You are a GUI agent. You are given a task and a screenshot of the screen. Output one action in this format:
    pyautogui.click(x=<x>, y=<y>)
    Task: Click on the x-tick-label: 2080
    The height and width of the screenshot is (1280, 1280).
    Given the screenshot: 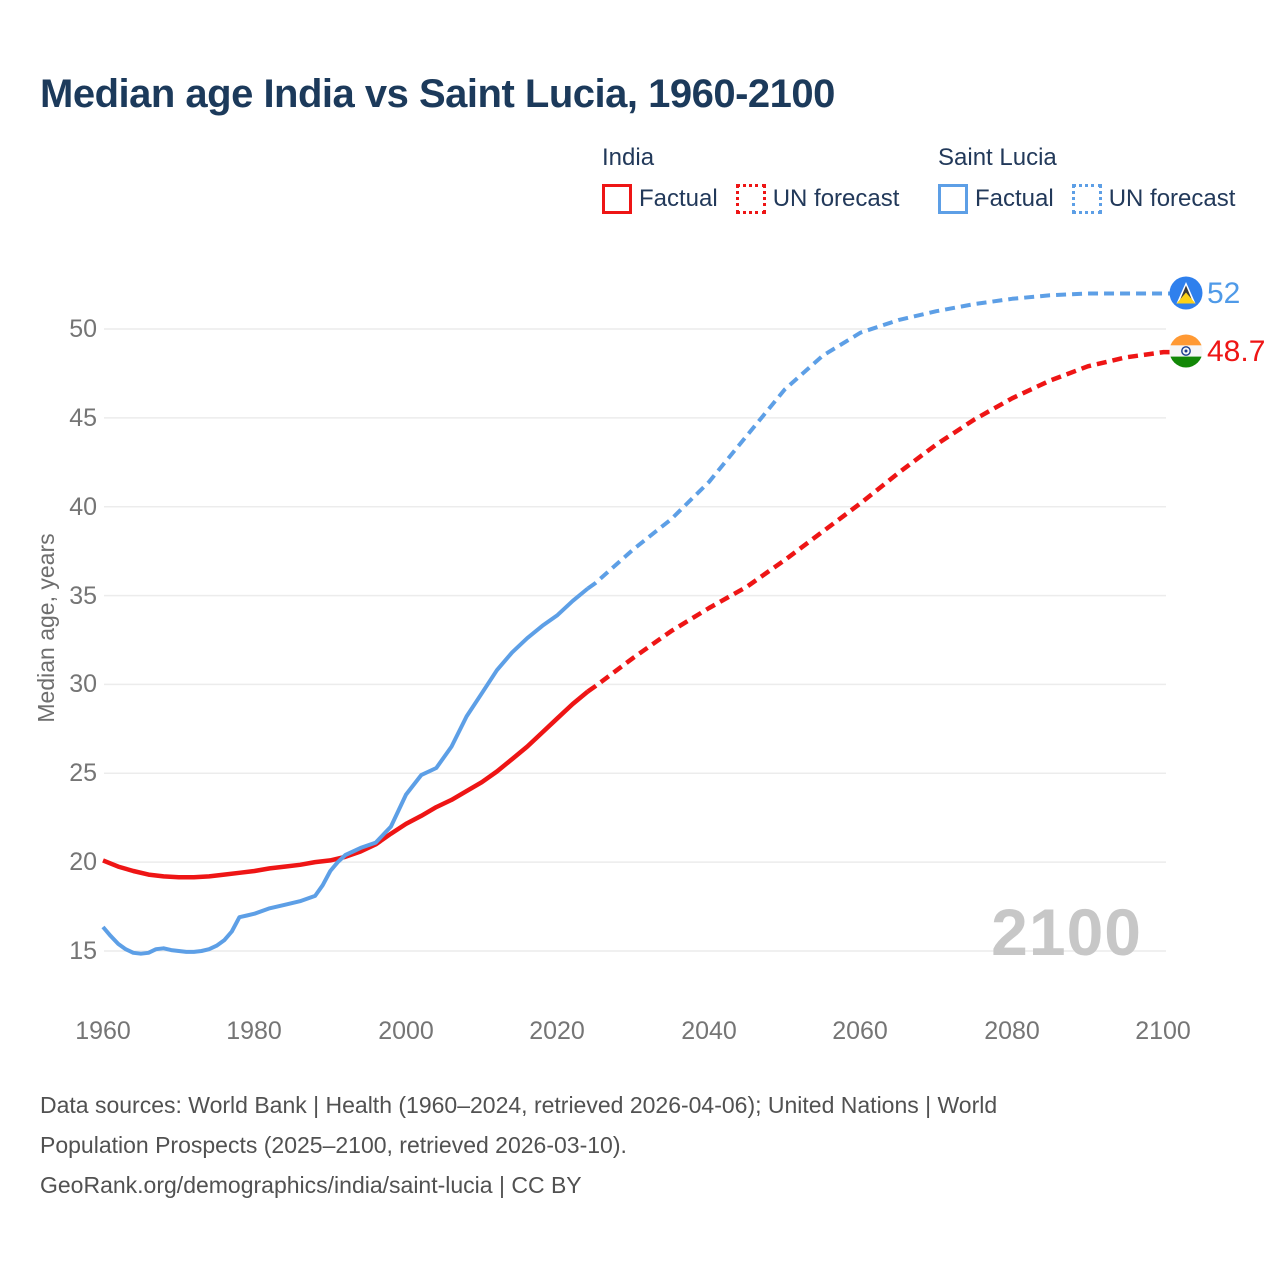 What is the action you would take?
    pyautogui.click(x=1012, y=1031)
    